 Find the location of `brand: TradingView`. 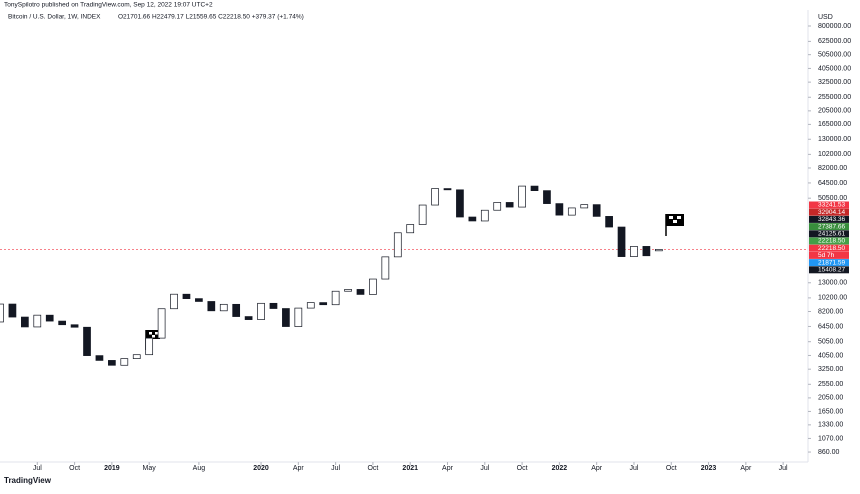

brand: TradingView is located at coordinates (28, 480).